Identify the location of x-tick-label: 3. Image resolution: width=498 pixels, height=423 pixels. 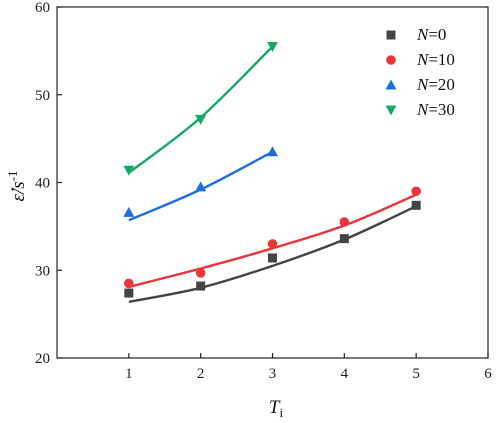
(273, 374).